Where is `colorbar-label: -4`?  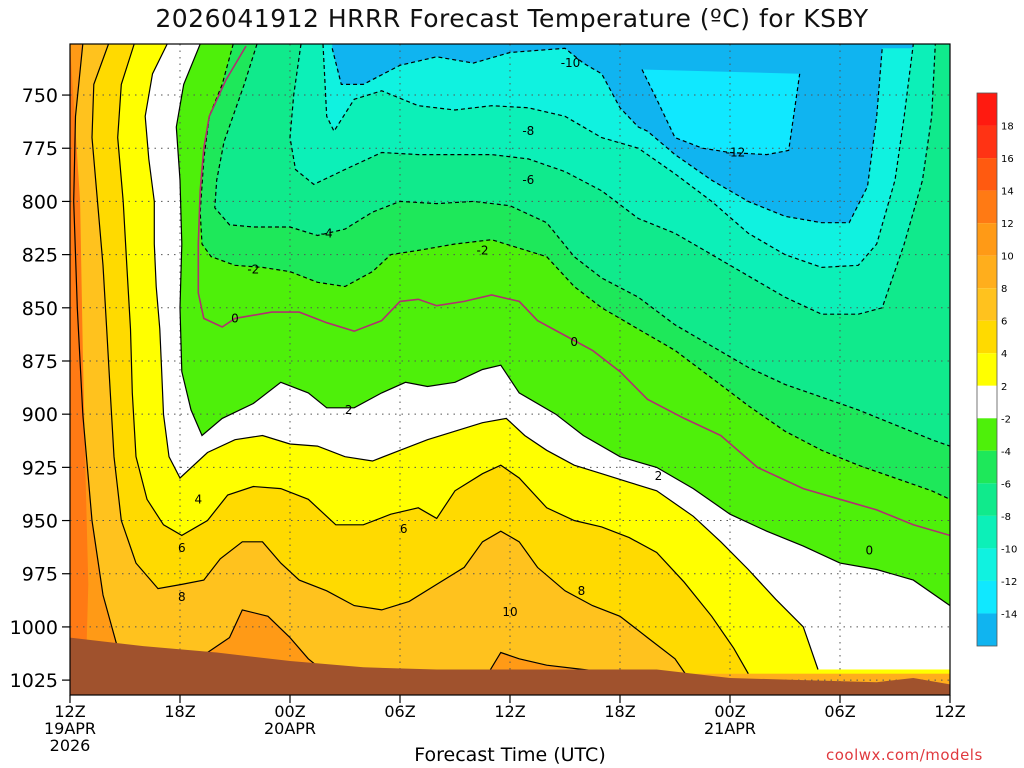 colorbar-label: -4 is located at coordinates (1006, 452).